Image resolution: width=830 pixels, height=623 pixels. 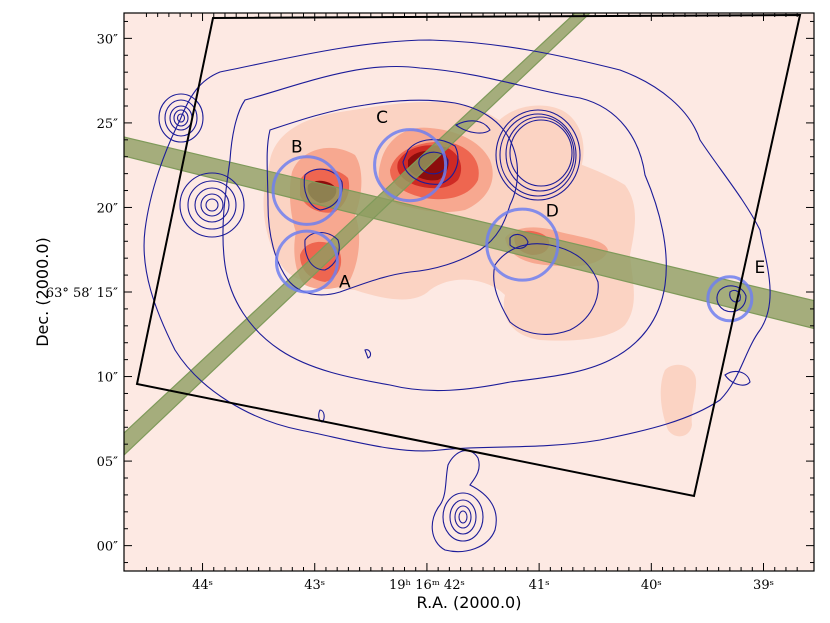 What do you see at coordinates (108, 462) in the screenshot?
I see `y-tick-label: 05″` at bounding box center [108, 462].